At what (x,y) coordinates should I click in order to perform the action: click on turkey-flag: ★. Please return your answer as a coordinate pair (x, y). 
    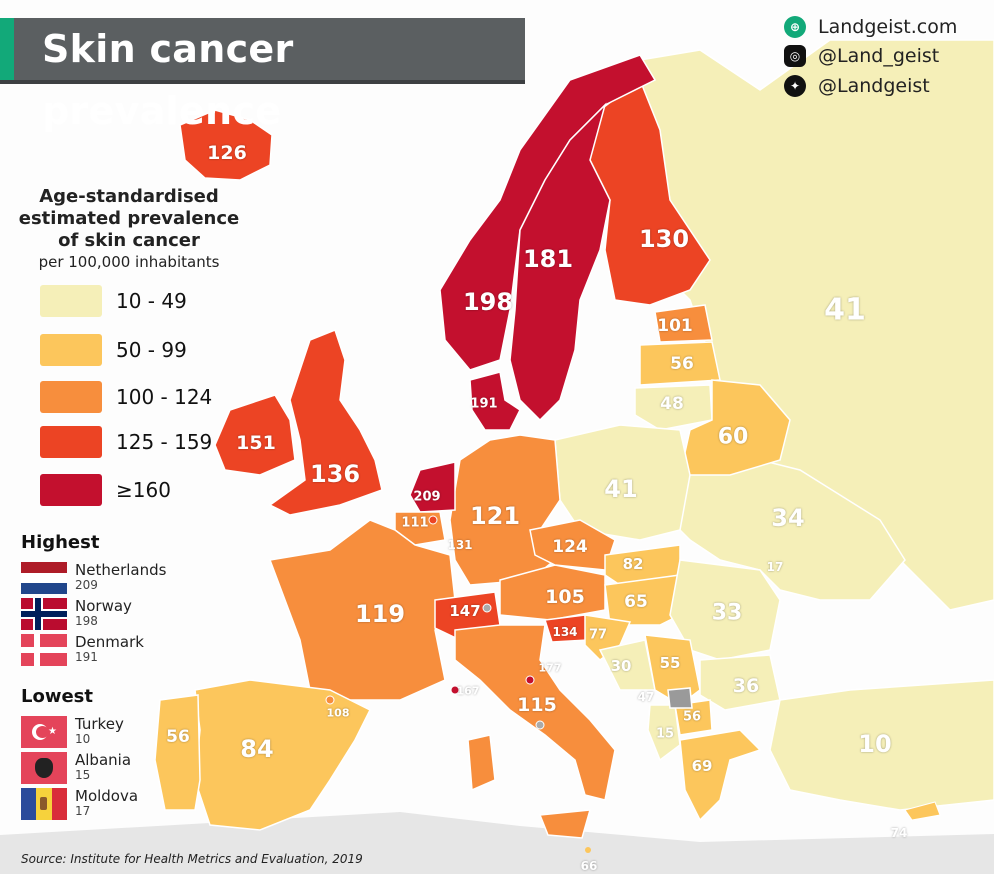
    Looking at the image, I should click on (44, 732).